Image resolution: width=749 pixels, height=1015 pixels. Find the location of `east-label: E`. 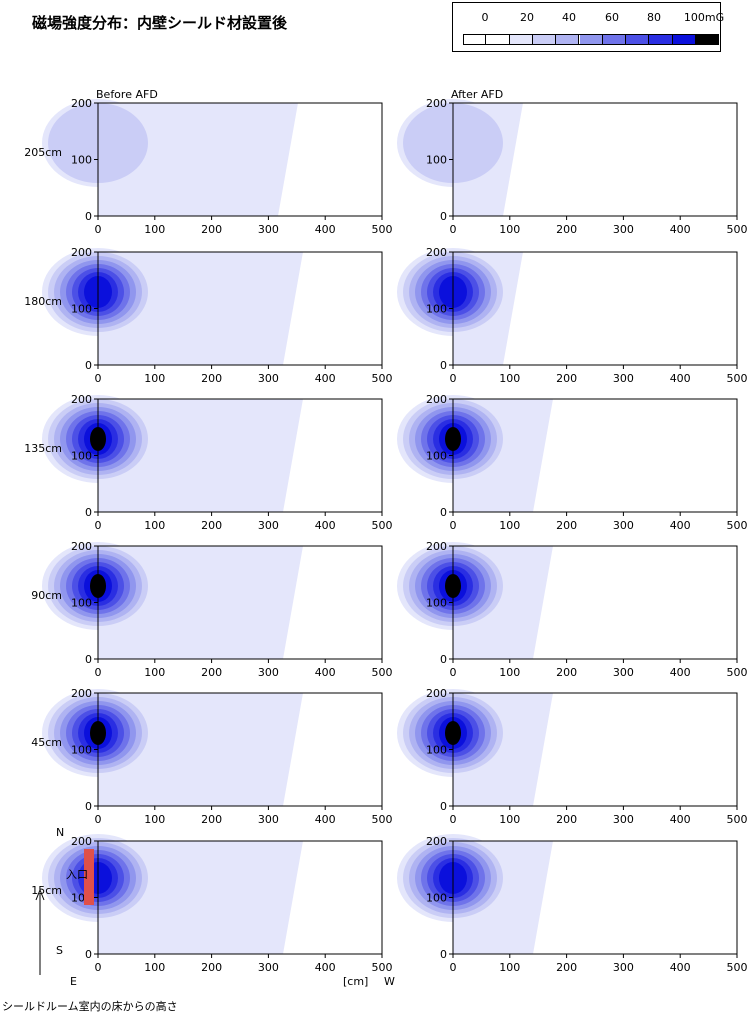

east-label: E is located at coordinates (73, 981).